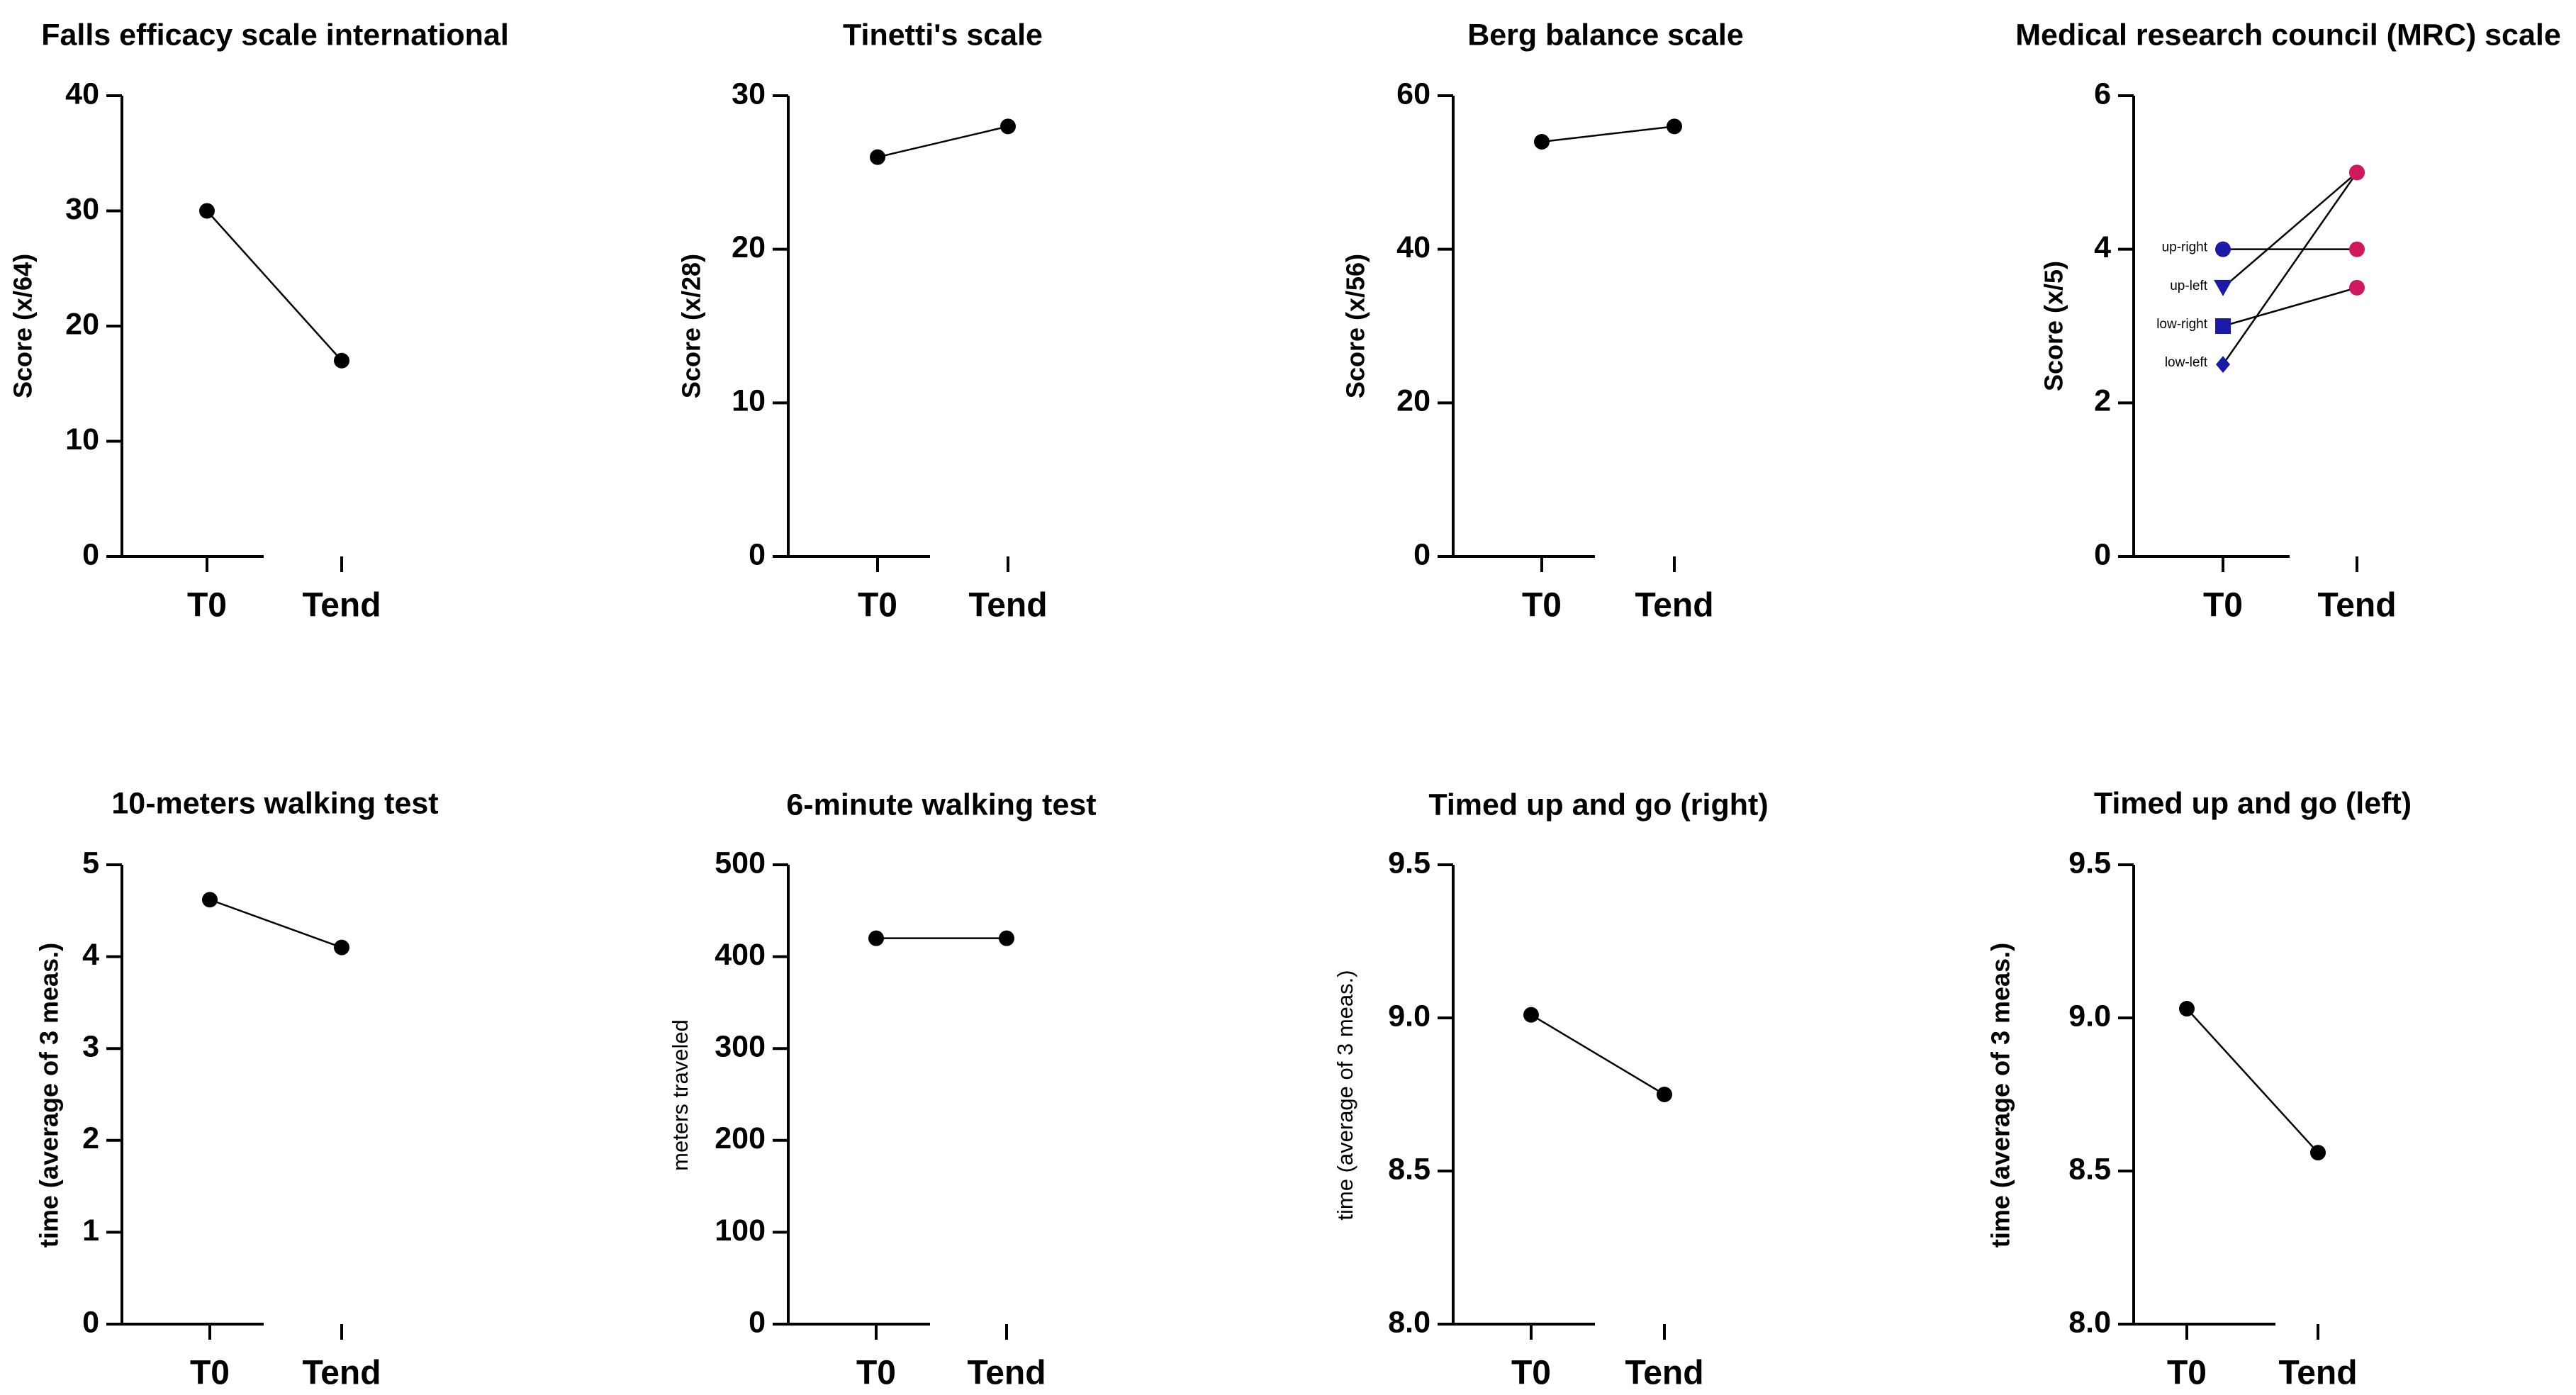 The width and height of the screenshot is (2576, 1395). Describe the element at coordinates (2288, 35) in the screenshot. I see `chart-title: Medical research council (MRC) scale` at that location.